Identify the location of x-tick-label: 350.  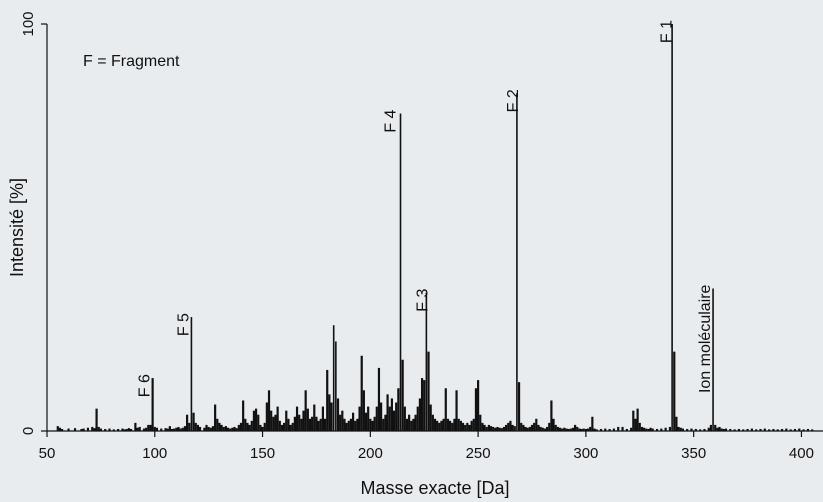
(693, 453).